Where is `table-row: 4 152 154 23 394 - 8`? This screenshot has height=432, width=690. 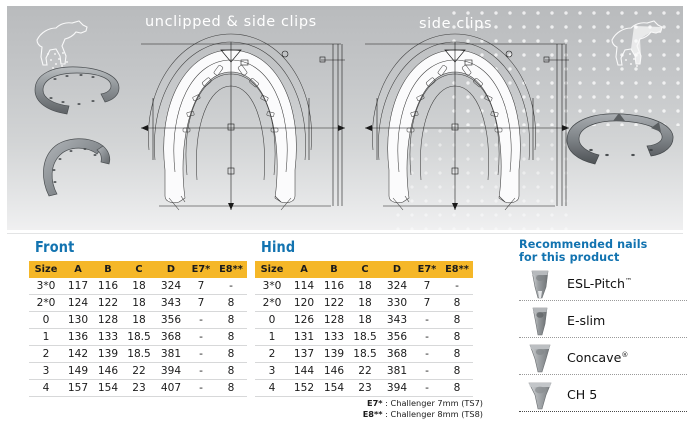 table-row: 4 152 154 23 394 - 8 is located at coordinates (364, 388).